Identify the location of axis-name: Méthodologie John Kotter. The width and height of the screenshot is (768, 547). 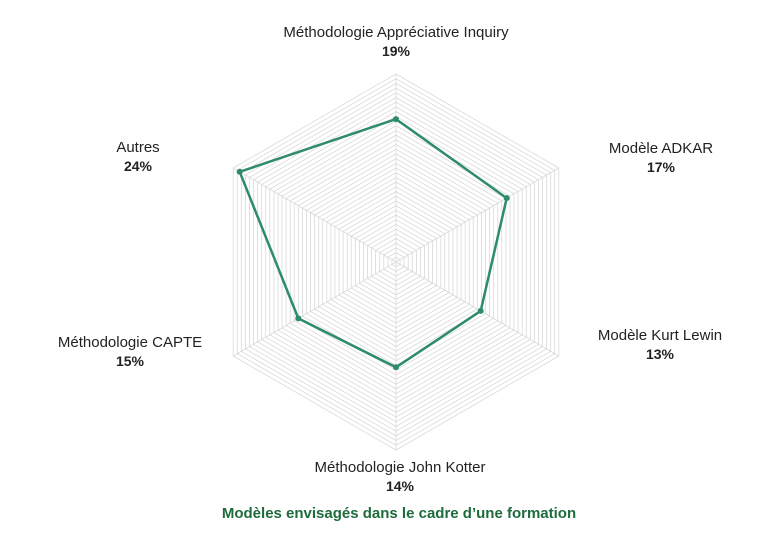
(400, 467).